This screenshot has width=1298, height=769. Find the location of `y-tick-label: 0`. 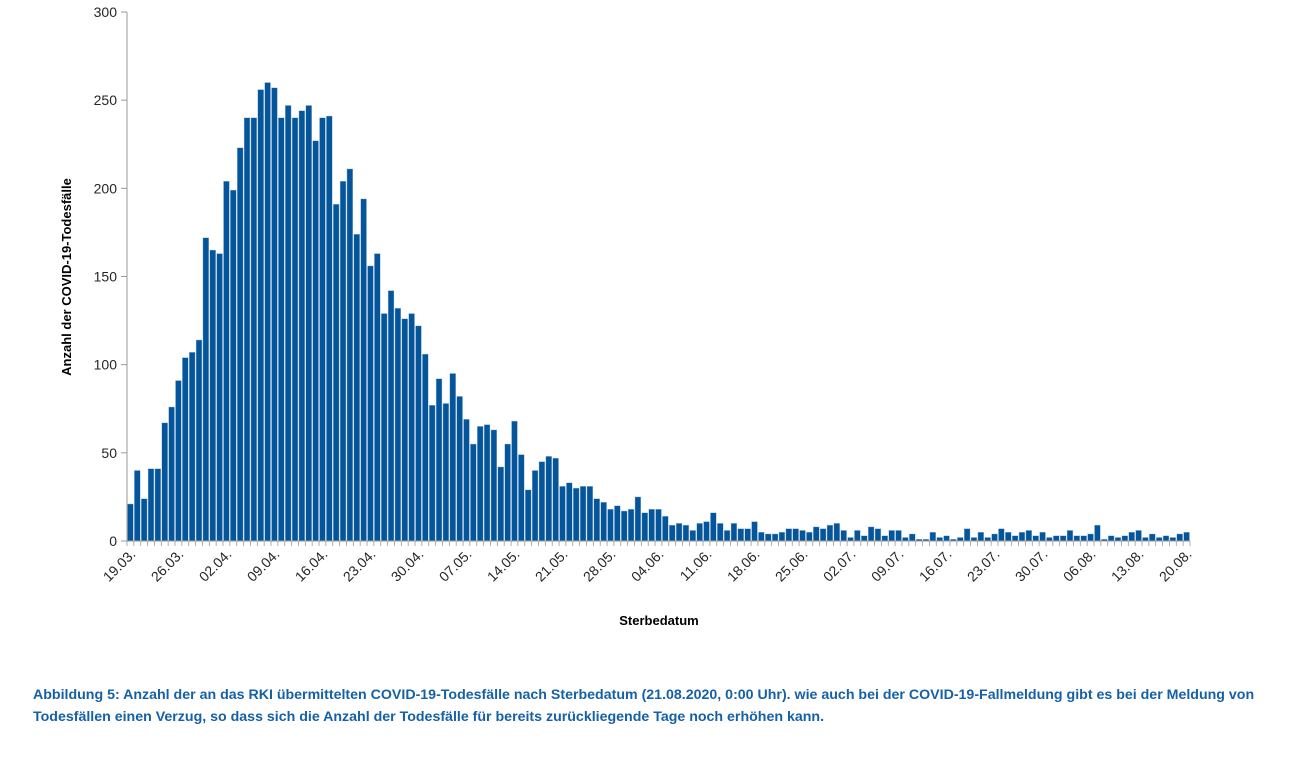

y-tick-label: 0 is located at coordinates (113, 541).